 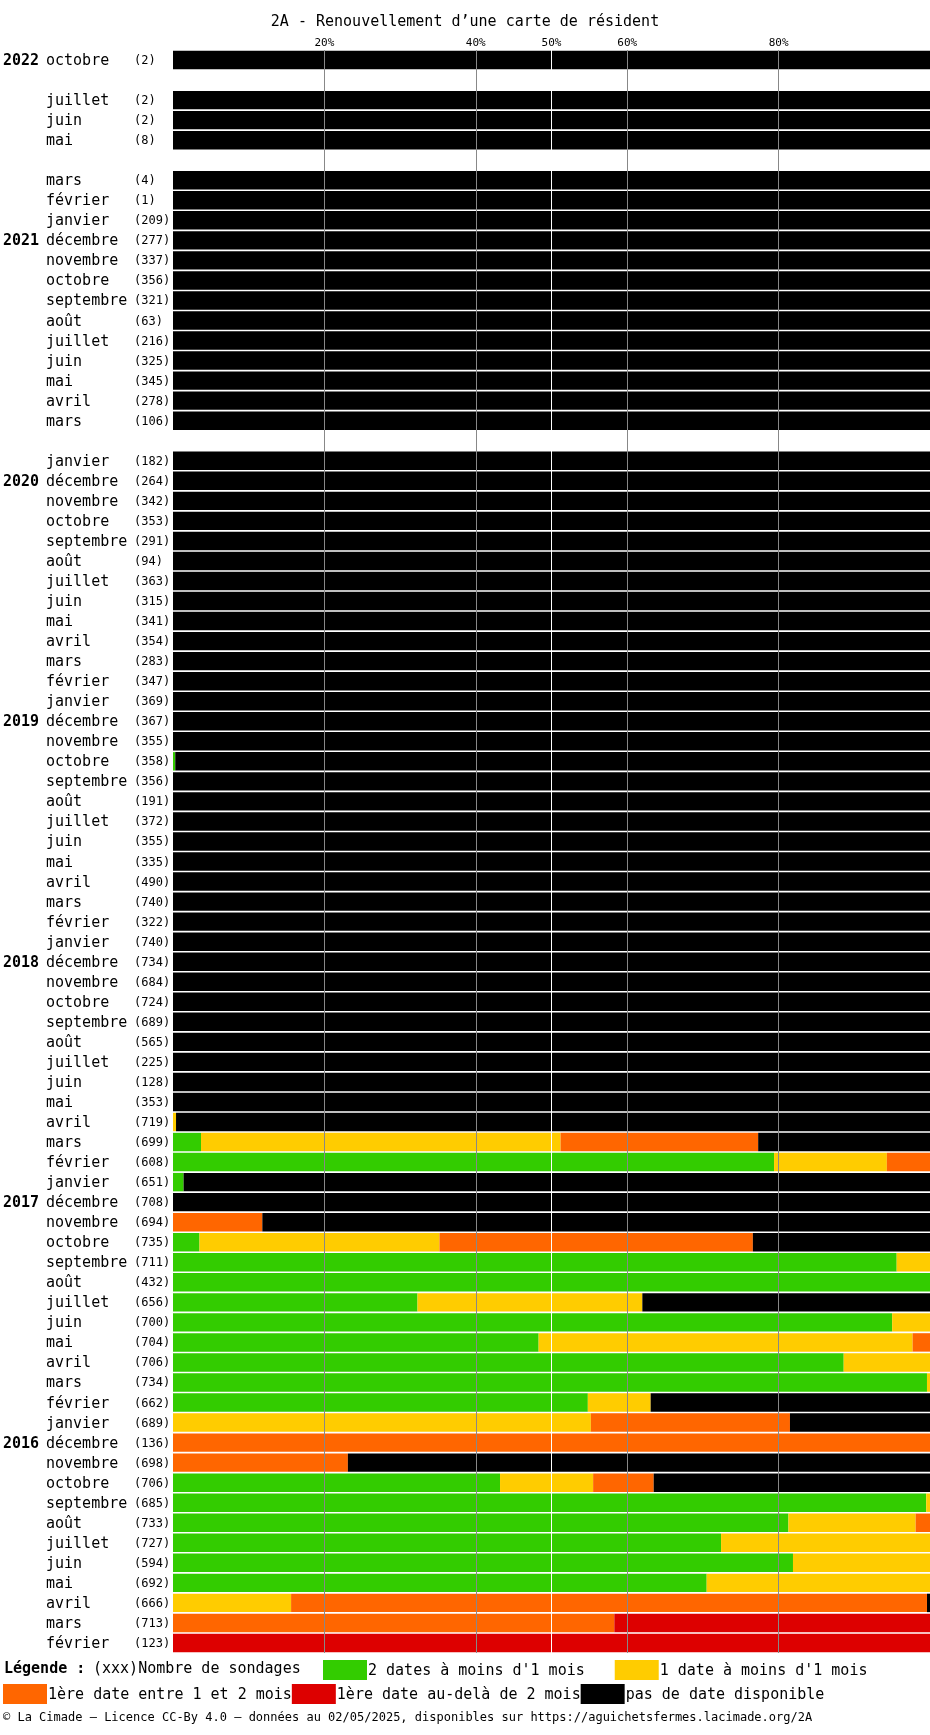 I want to click on category-label: avril (719), so click(x=108, y=1122).